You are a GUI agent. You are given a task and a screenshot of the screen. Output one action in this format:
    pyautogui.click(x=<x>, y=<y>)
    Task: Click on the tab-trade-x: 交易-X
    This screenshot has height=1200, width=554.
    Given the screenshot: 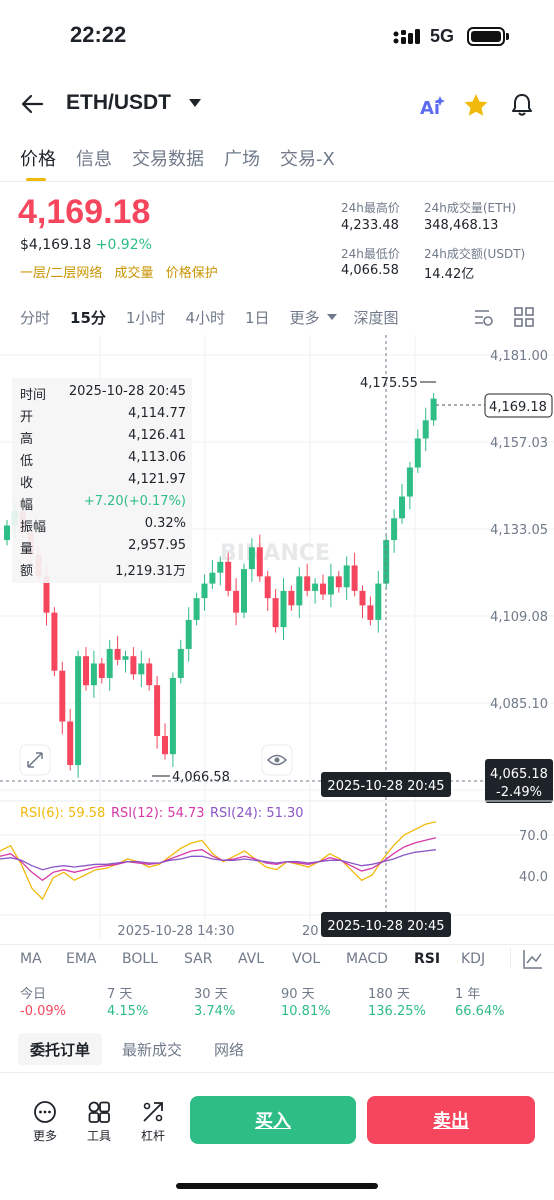 What is the action you would take?
    pyautogui.click(x=307, y=159)
    